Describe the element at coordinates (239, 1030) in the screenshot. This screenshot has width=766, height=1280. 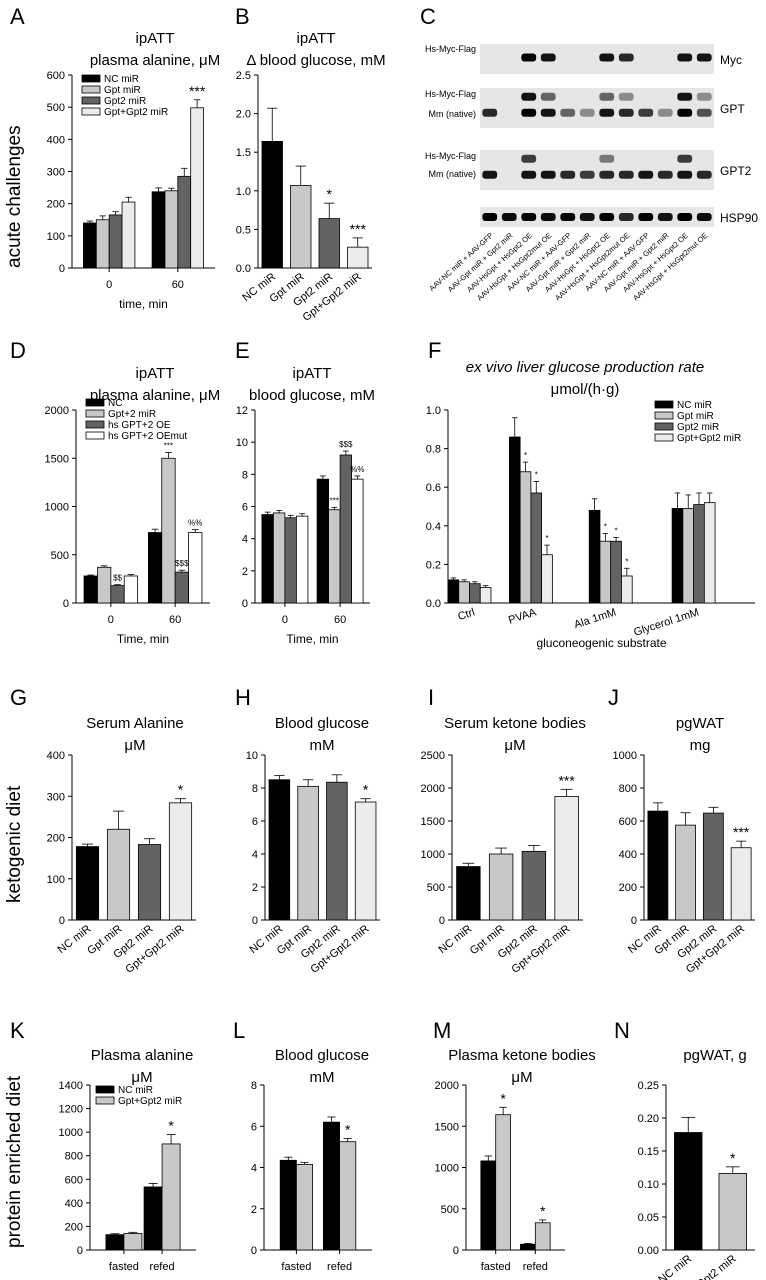
I see `panel-letter-l: L` at that location.